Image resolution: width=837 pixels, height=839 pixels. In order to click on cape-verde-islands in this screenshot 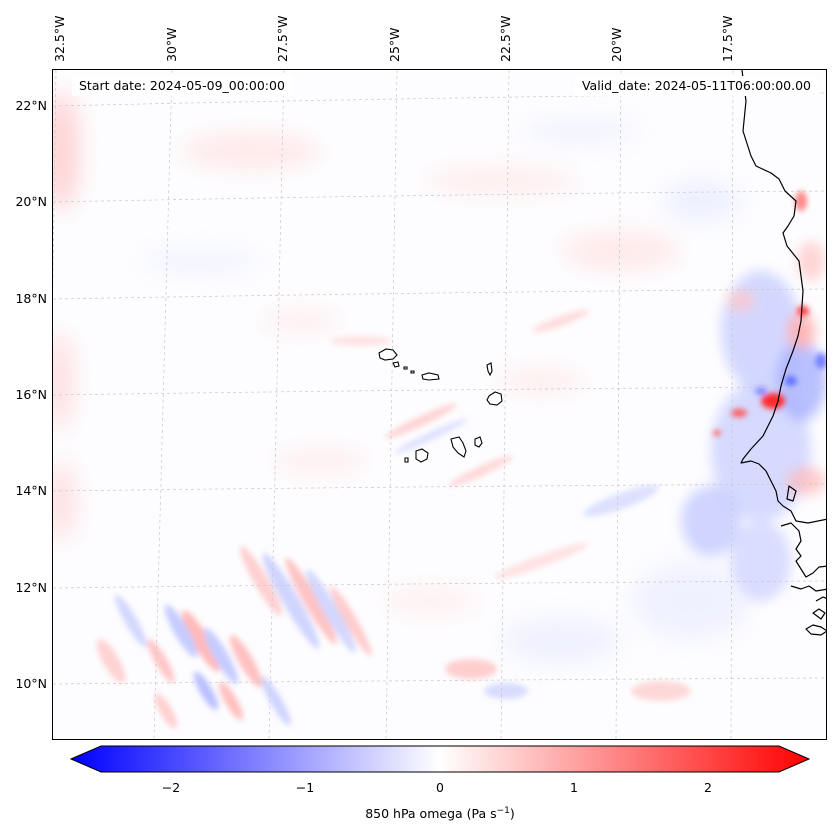, I will do `click(440, 405)`.